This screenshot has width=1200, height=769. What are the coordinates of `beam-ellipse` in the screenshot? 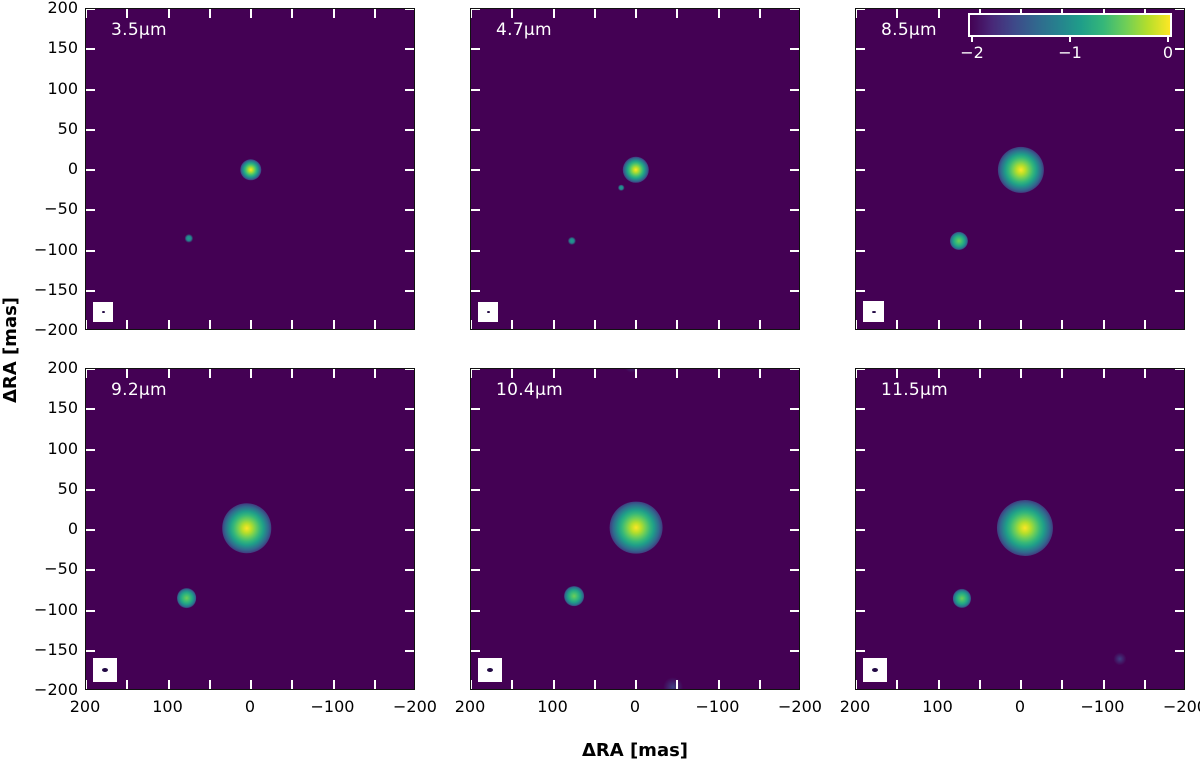 It's located at (488, 312).